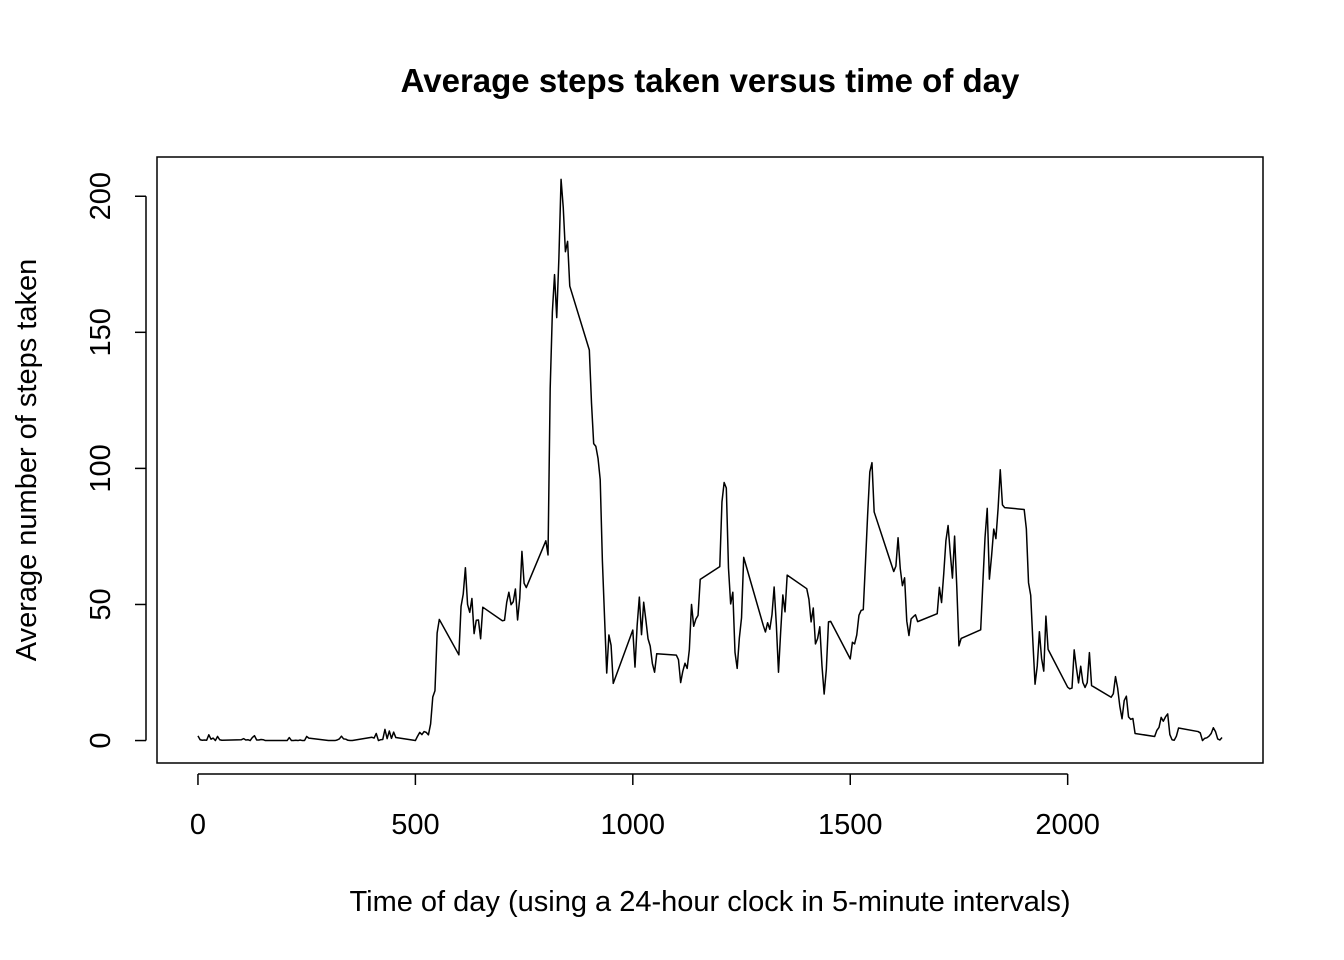 The width and height of the screenshot is (1344, 960). Describe the element at coordinates (850, 825) in the screenshot. I see `x-tick-label: 1500` at that location.